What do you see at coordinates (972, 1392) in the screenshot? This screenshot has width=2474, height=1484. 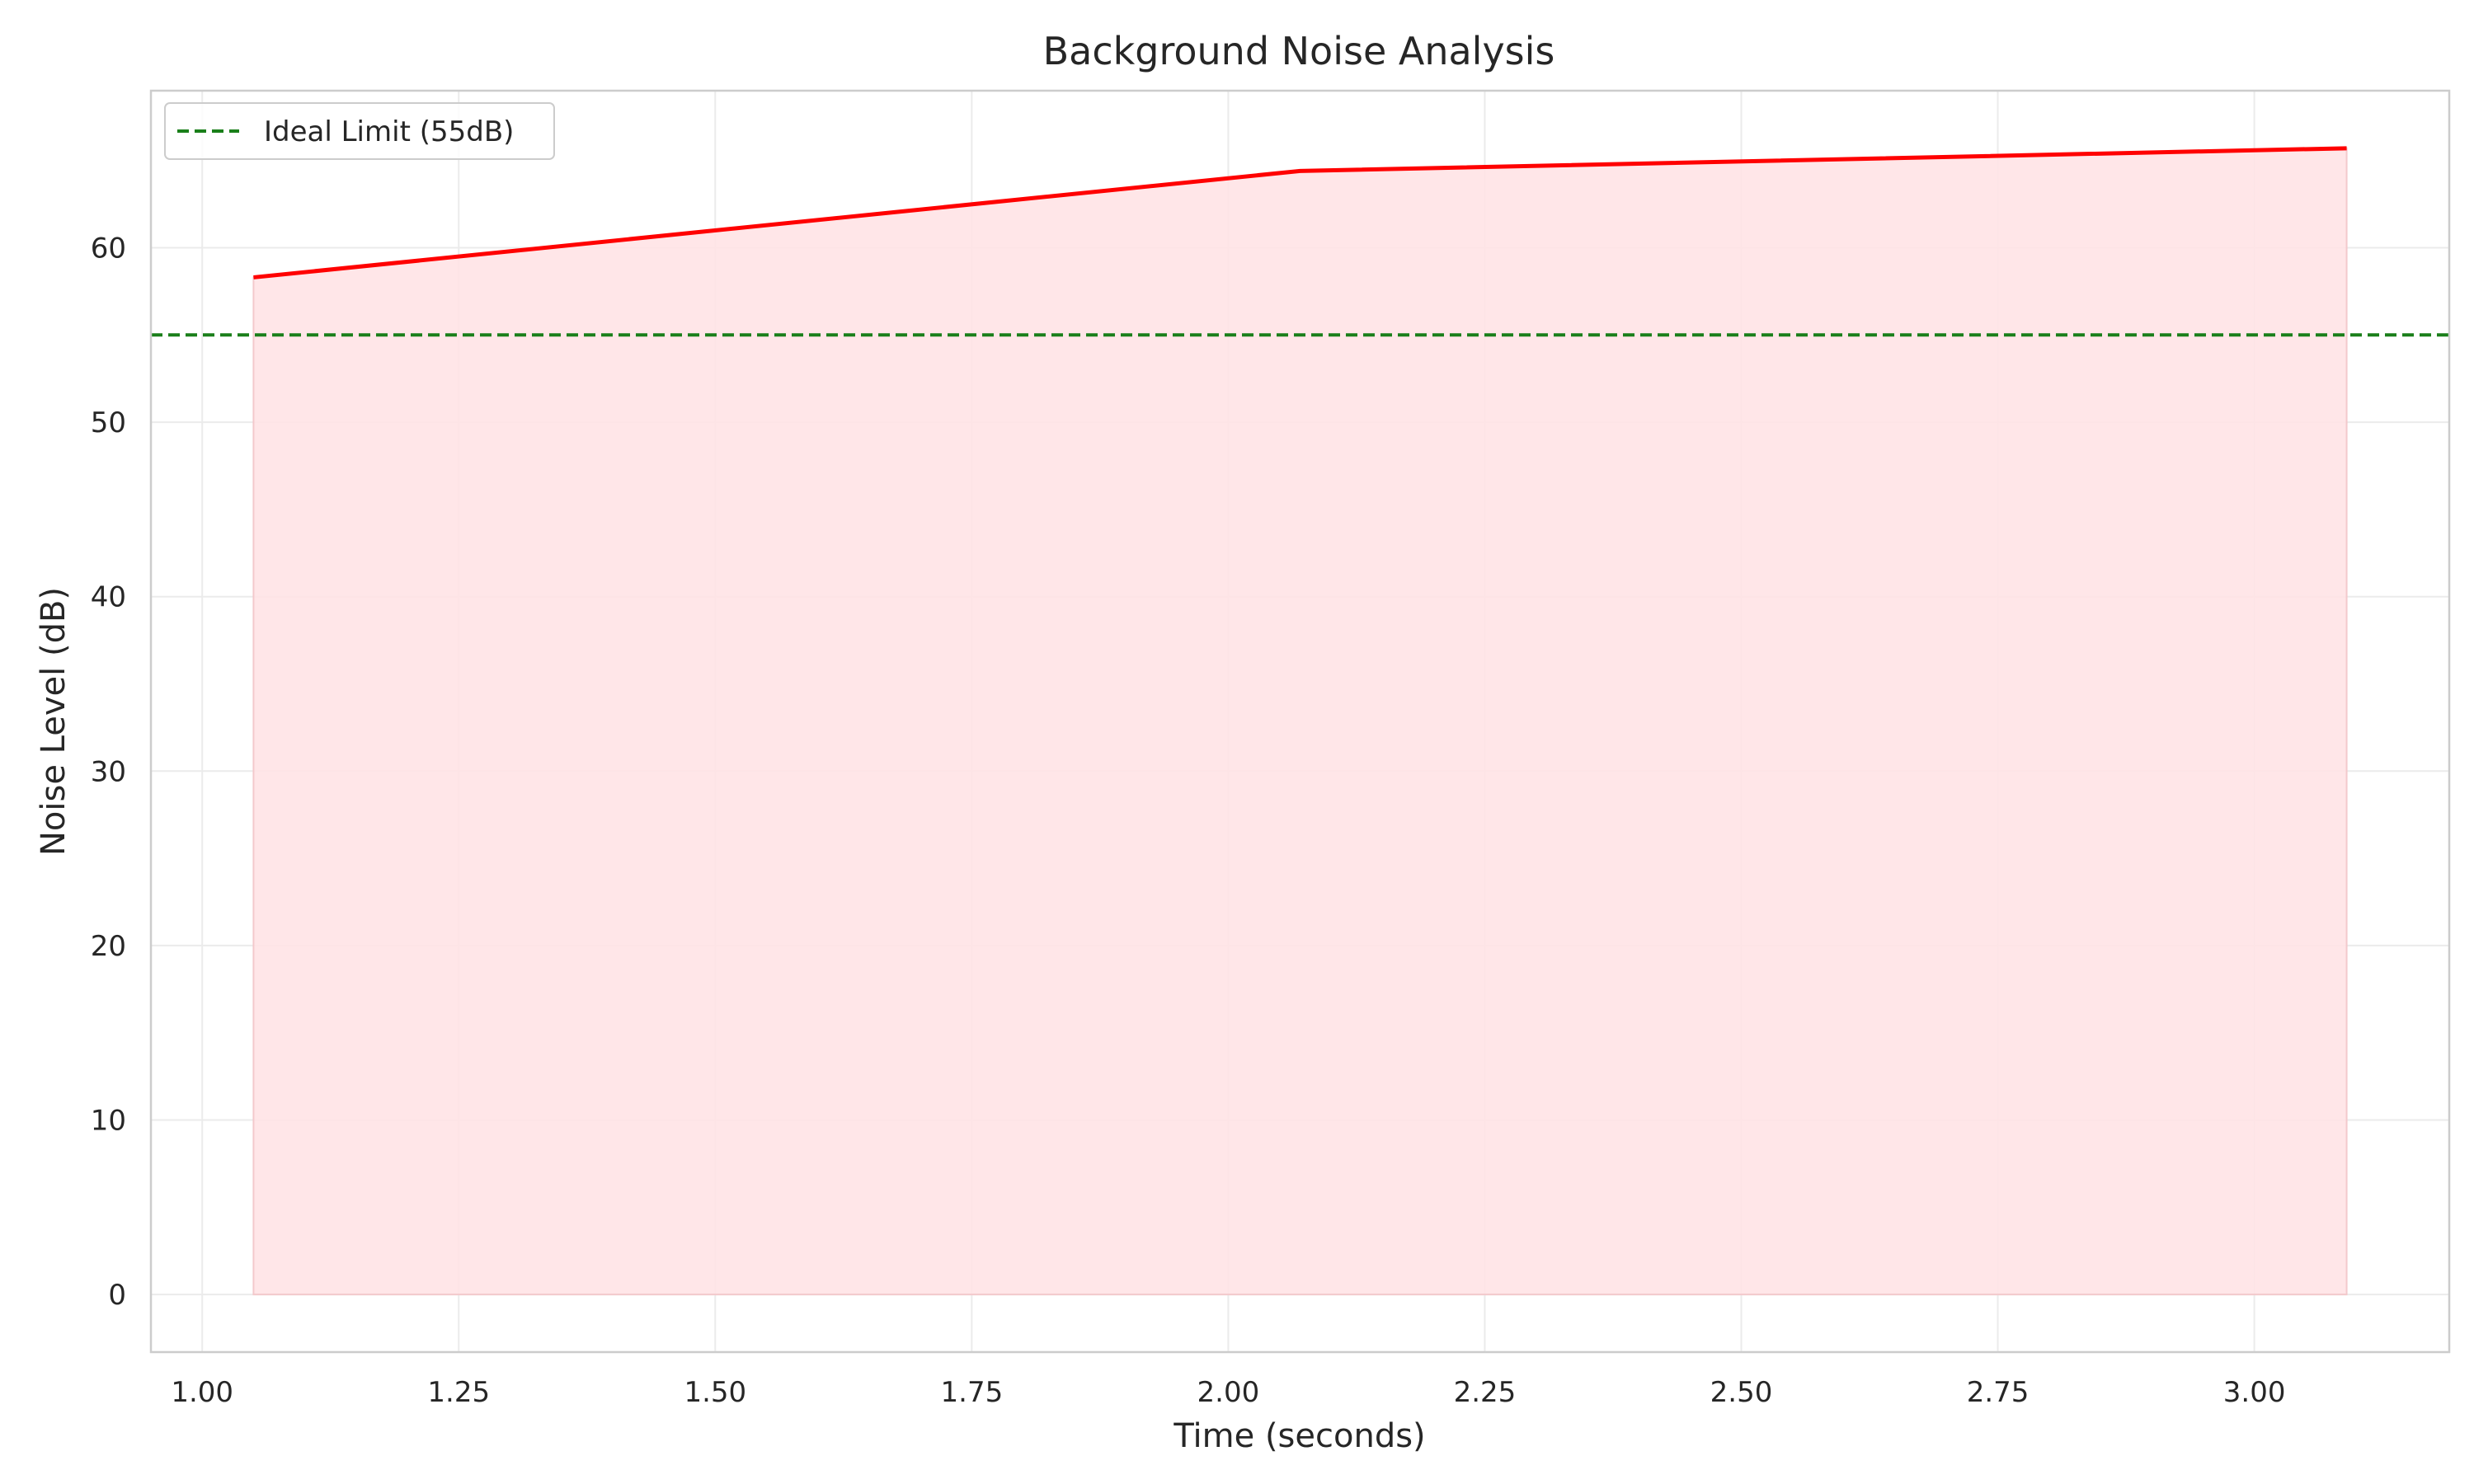 I see `x-tick-label: 1.75` at bounding box center [972, 1392].